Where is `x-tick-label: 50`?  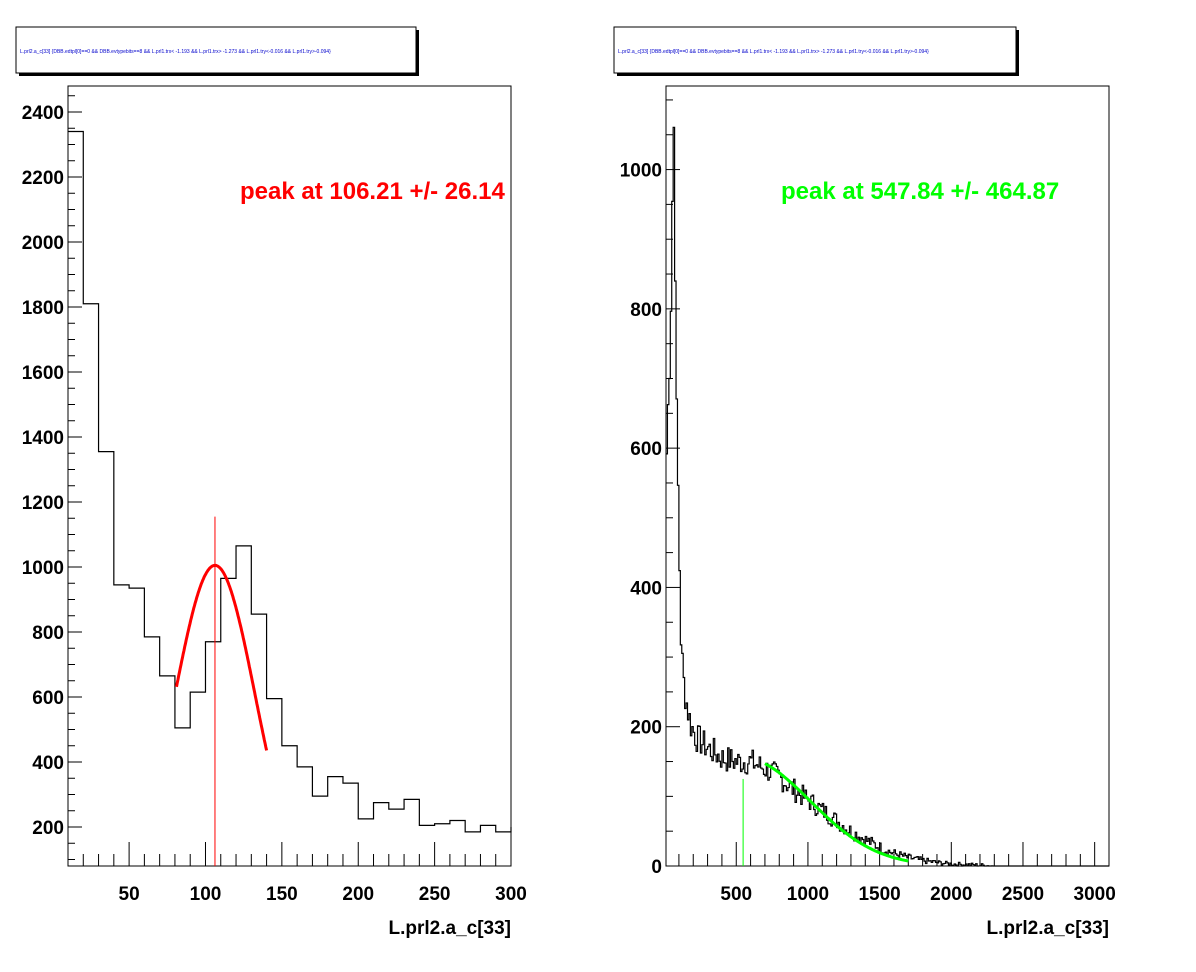
x-tick-label: 50 is located at coordinates (129, 894).